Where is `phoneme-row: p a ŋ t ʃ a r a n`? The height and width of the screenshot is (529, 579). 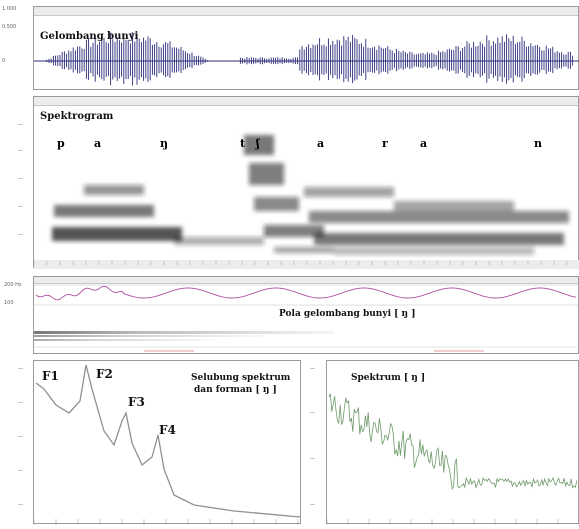 phoneme-row: p a ŋ t ʃ a r a n is located at coordinates (306, 145).